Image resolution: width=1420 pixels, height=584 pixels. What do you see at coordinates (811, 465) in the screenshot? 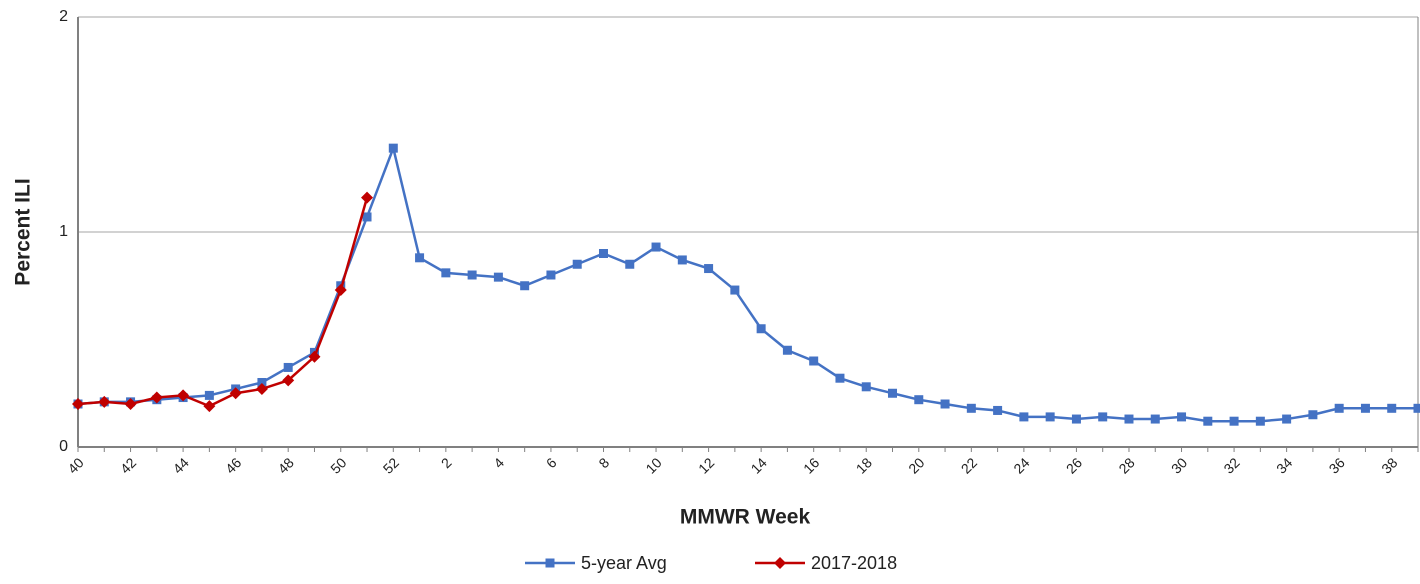
I see `x-tick-label: 16` at bounding box center [811, 465].